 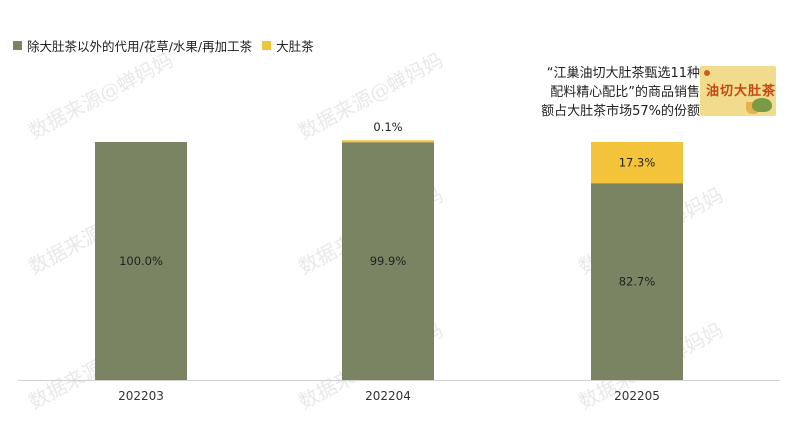 I want to click on x-tick-label-202203: 202203, so click(x=141, y=396).